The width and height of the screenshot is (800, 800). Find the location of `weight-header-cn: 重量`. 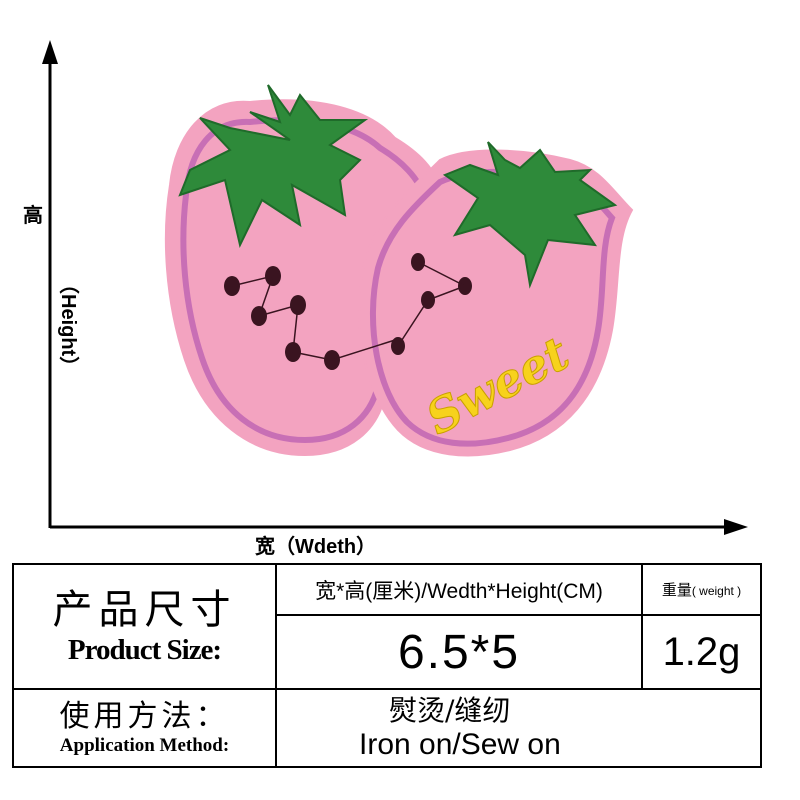

weight-header-cn: 重量 is located at coordinates (676, 590).